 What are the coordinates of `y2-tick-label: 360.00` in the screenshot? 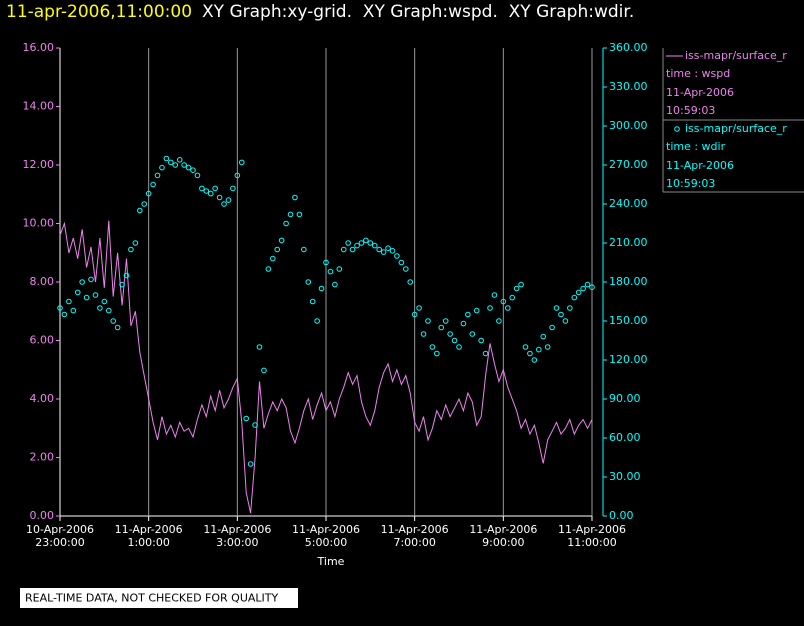 It's located at (628, 47).